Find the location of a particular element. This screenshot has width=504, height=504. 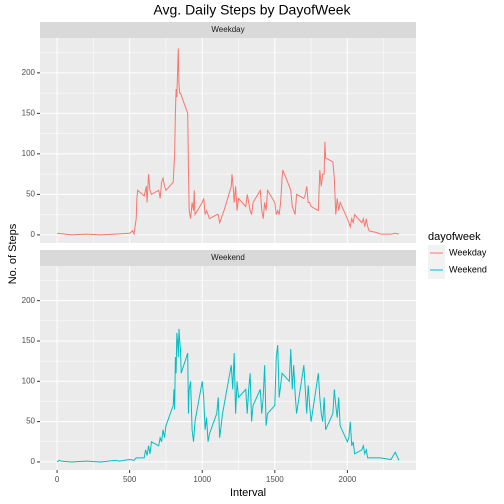

strip-label: Weekend is located at coordinates (228, 257).